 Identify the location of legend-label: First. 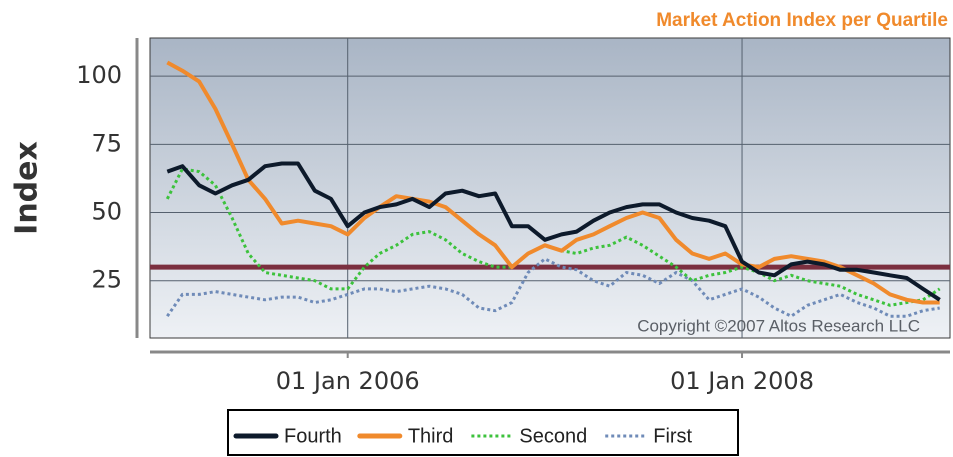
(672, 436).